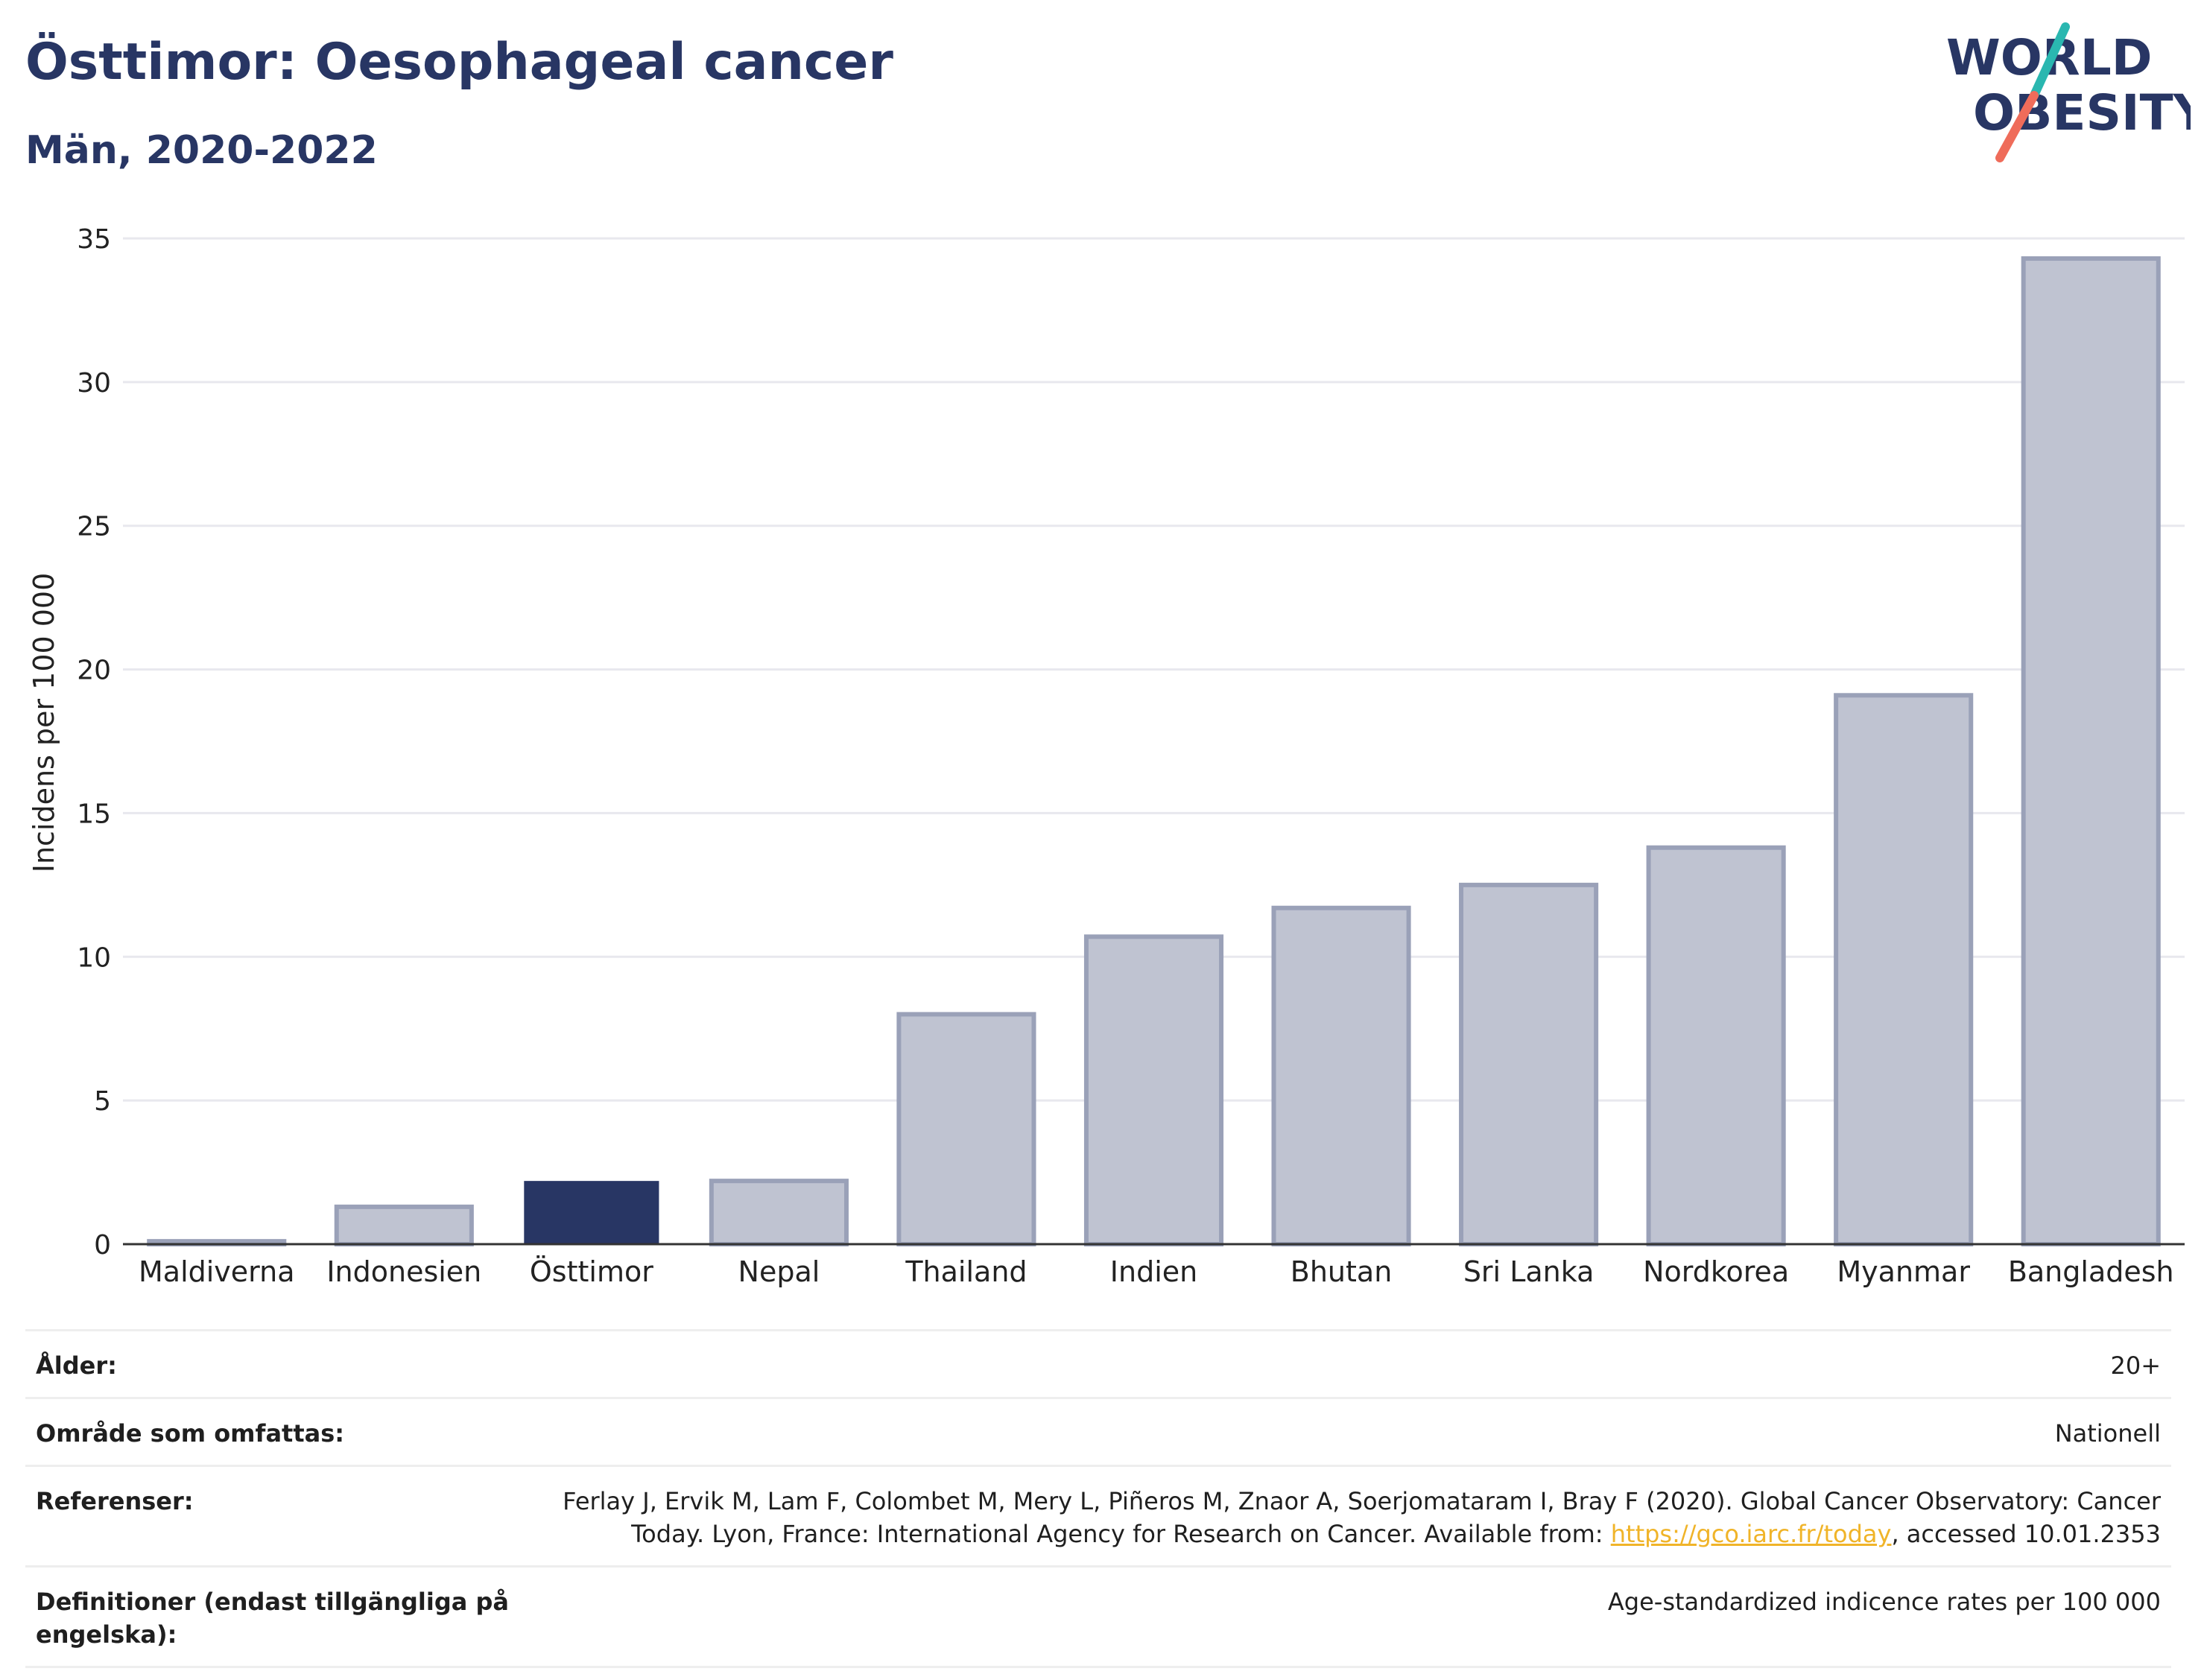 This screenshot has width=2204, height=1680. Describe the element at coordinates (2026, 1534) in the screenshot. I see `references-accessed: , accessed 10.01.2353` at that location.